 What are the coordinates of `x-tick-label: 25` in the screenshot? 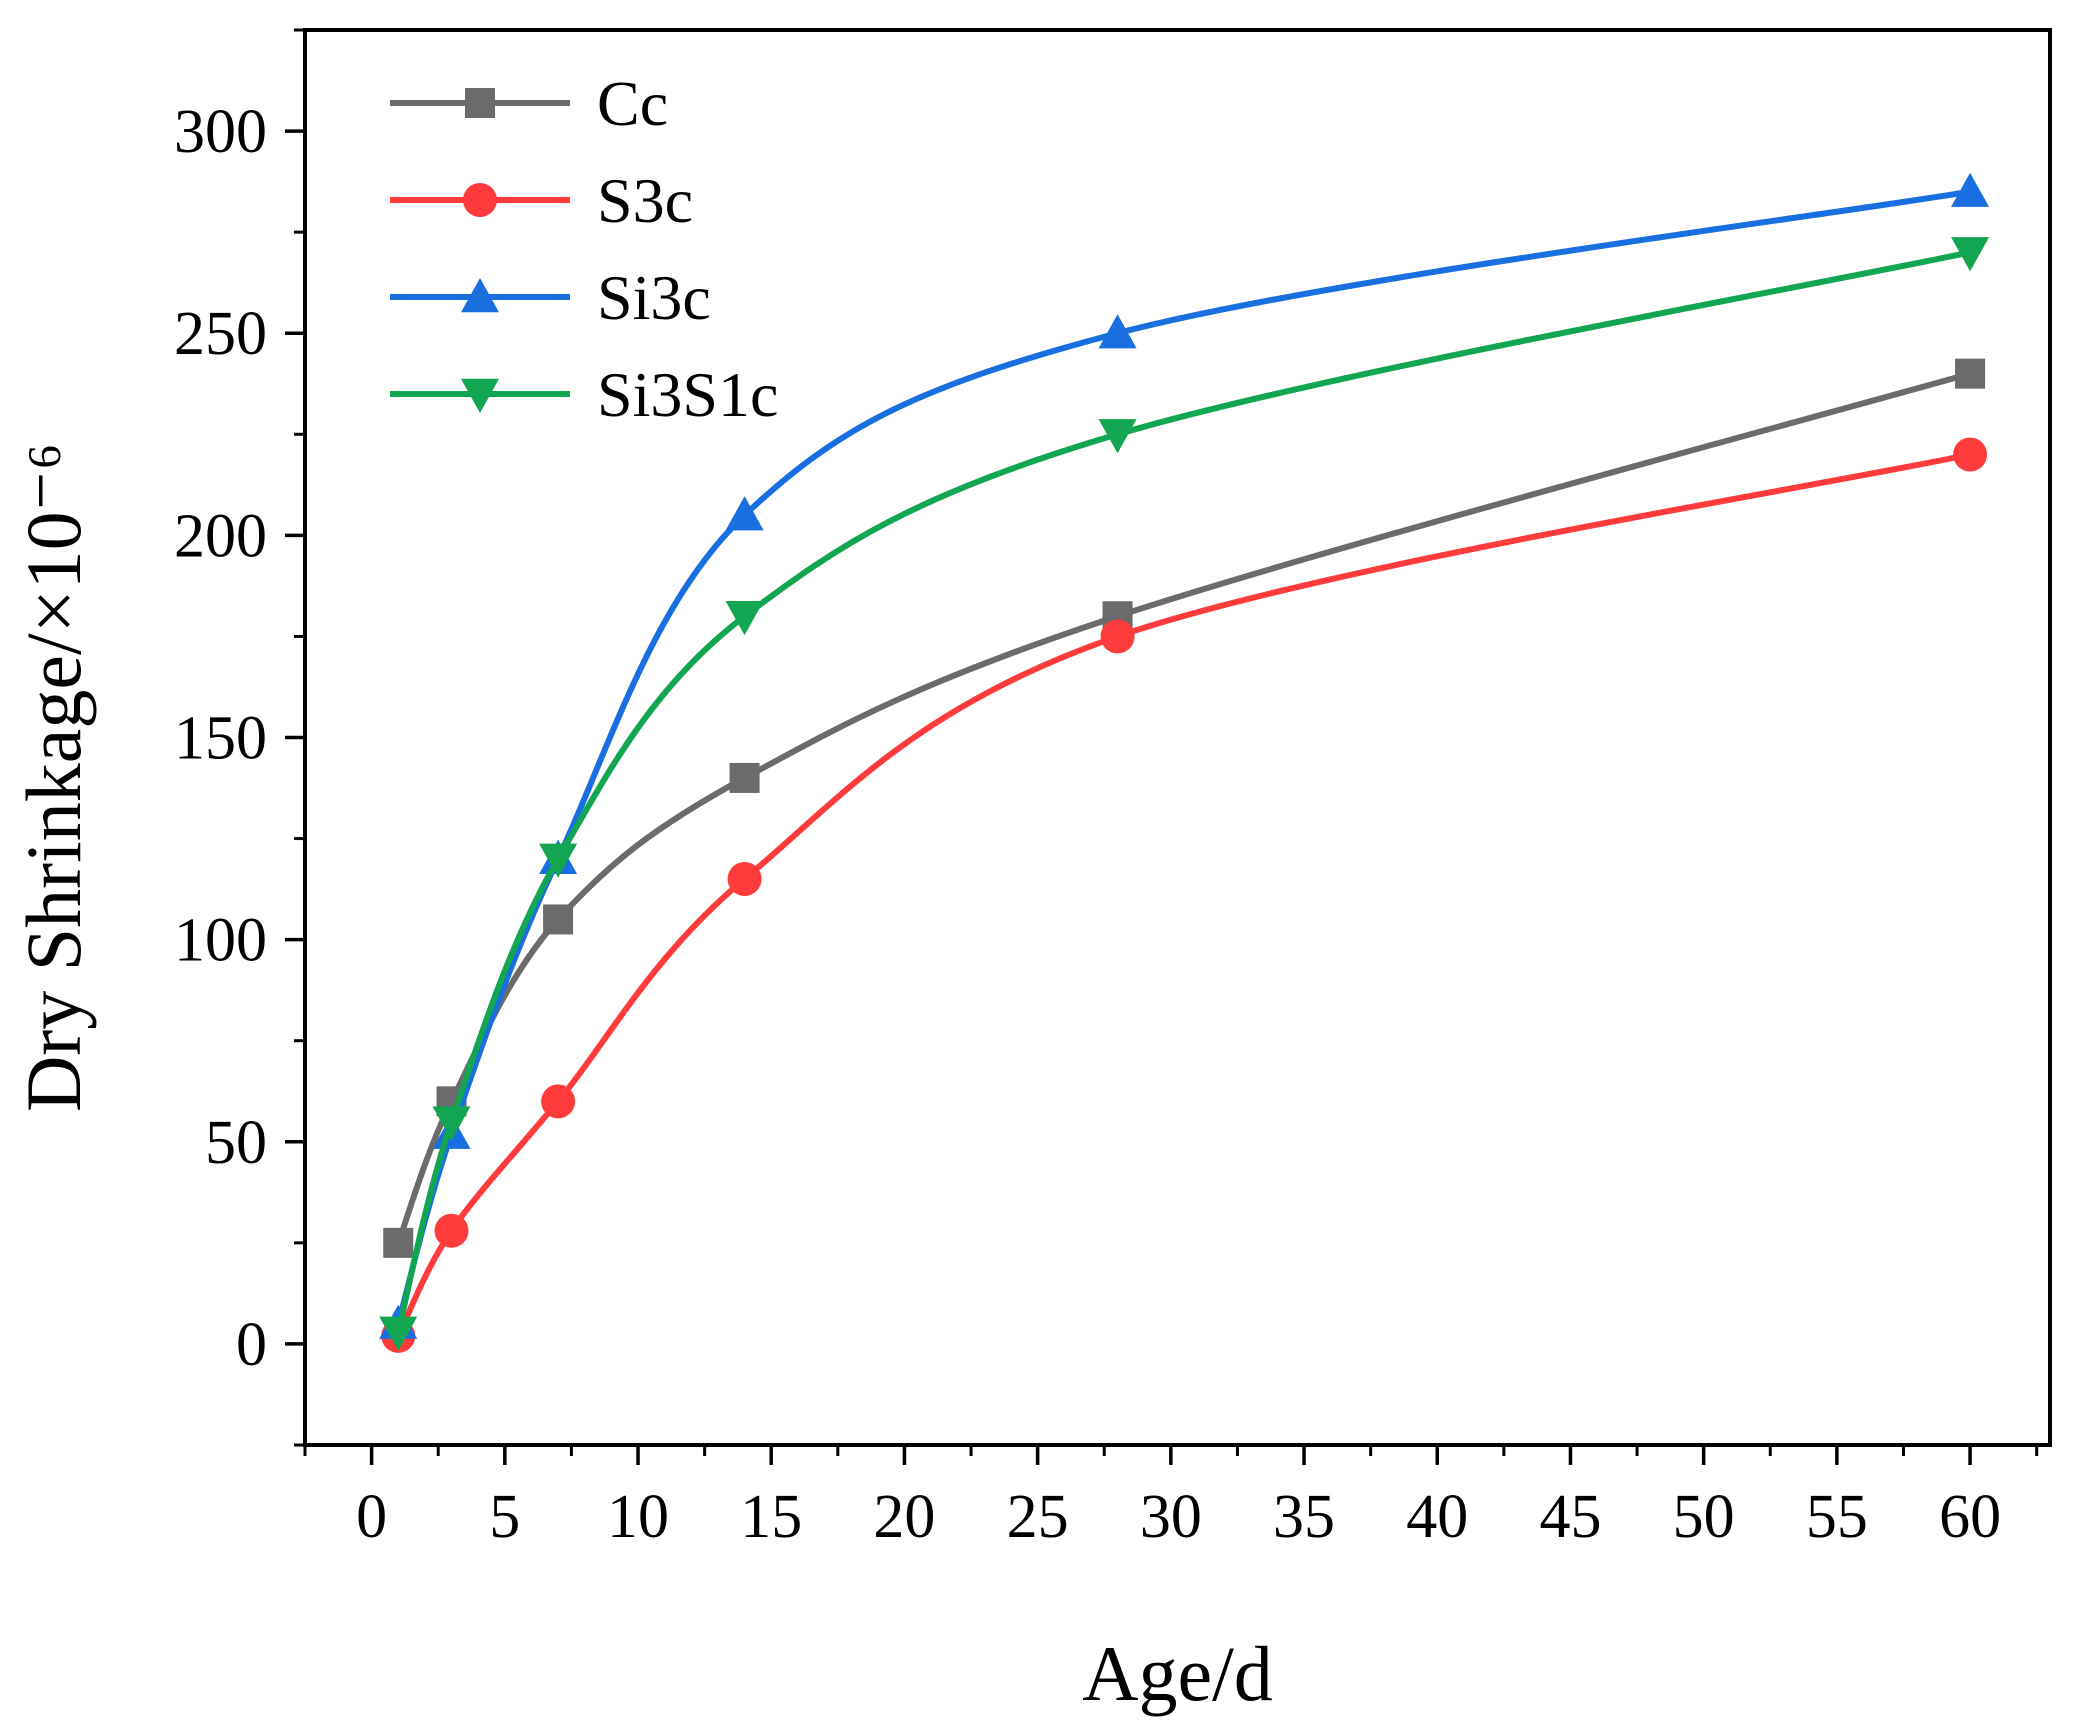 It's located at (1038, 1517).